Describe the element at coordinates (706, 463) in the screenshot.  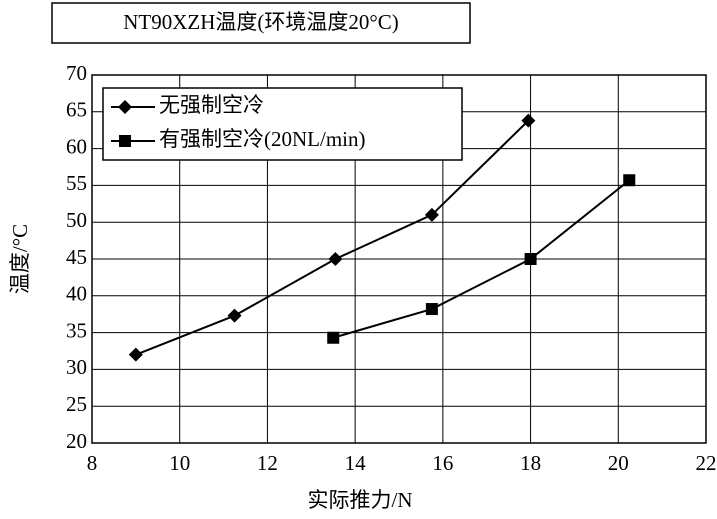
I see `x-tick-label: 22` at that location.